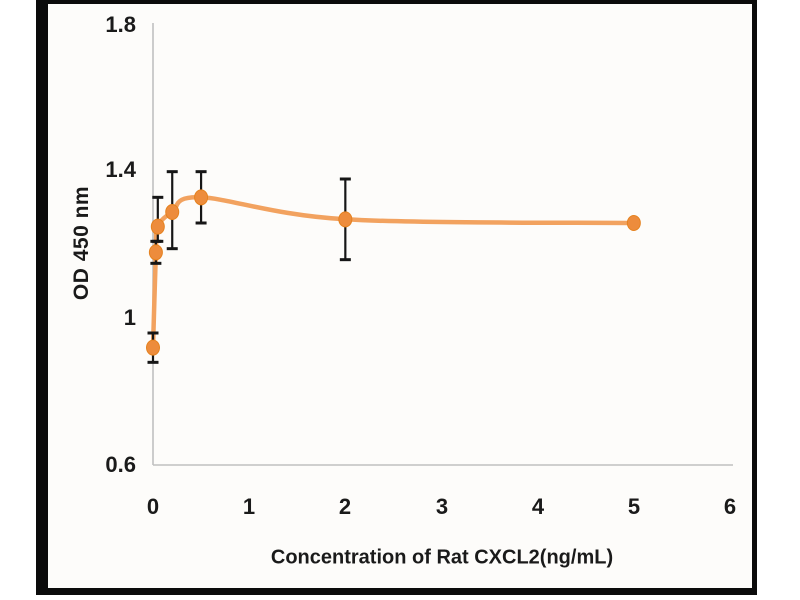  I want to click on y-tick-label: 1.4, so click(120, 169).